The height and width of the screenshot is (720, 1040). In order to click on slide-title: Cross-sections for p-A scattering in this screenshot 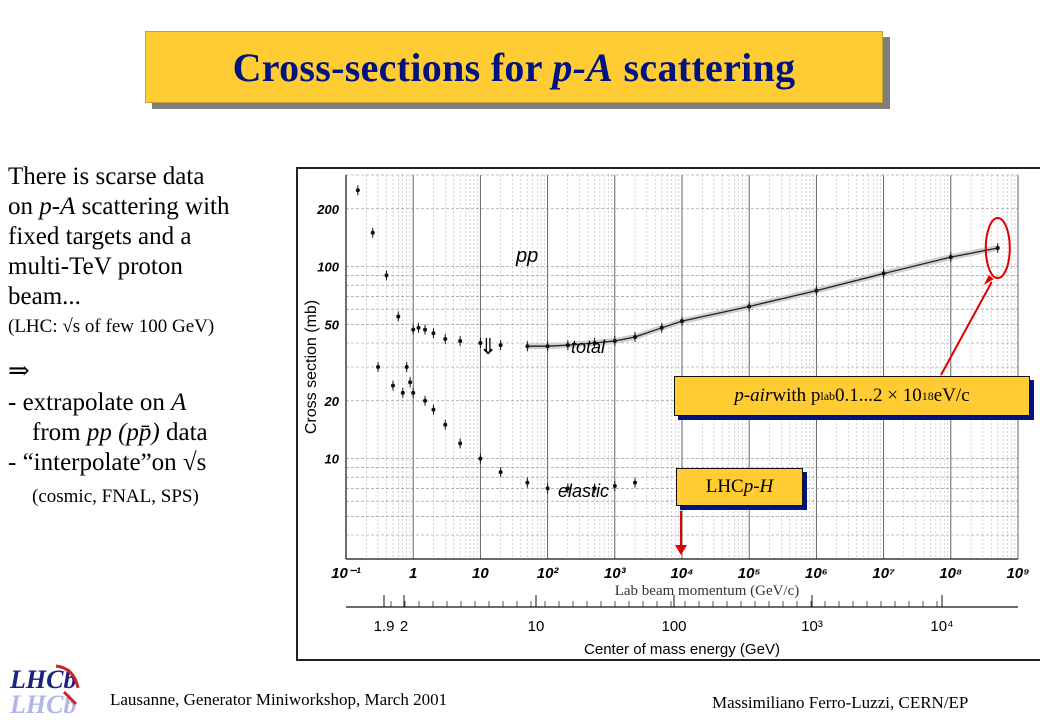, I will do `click(514, 67)`.